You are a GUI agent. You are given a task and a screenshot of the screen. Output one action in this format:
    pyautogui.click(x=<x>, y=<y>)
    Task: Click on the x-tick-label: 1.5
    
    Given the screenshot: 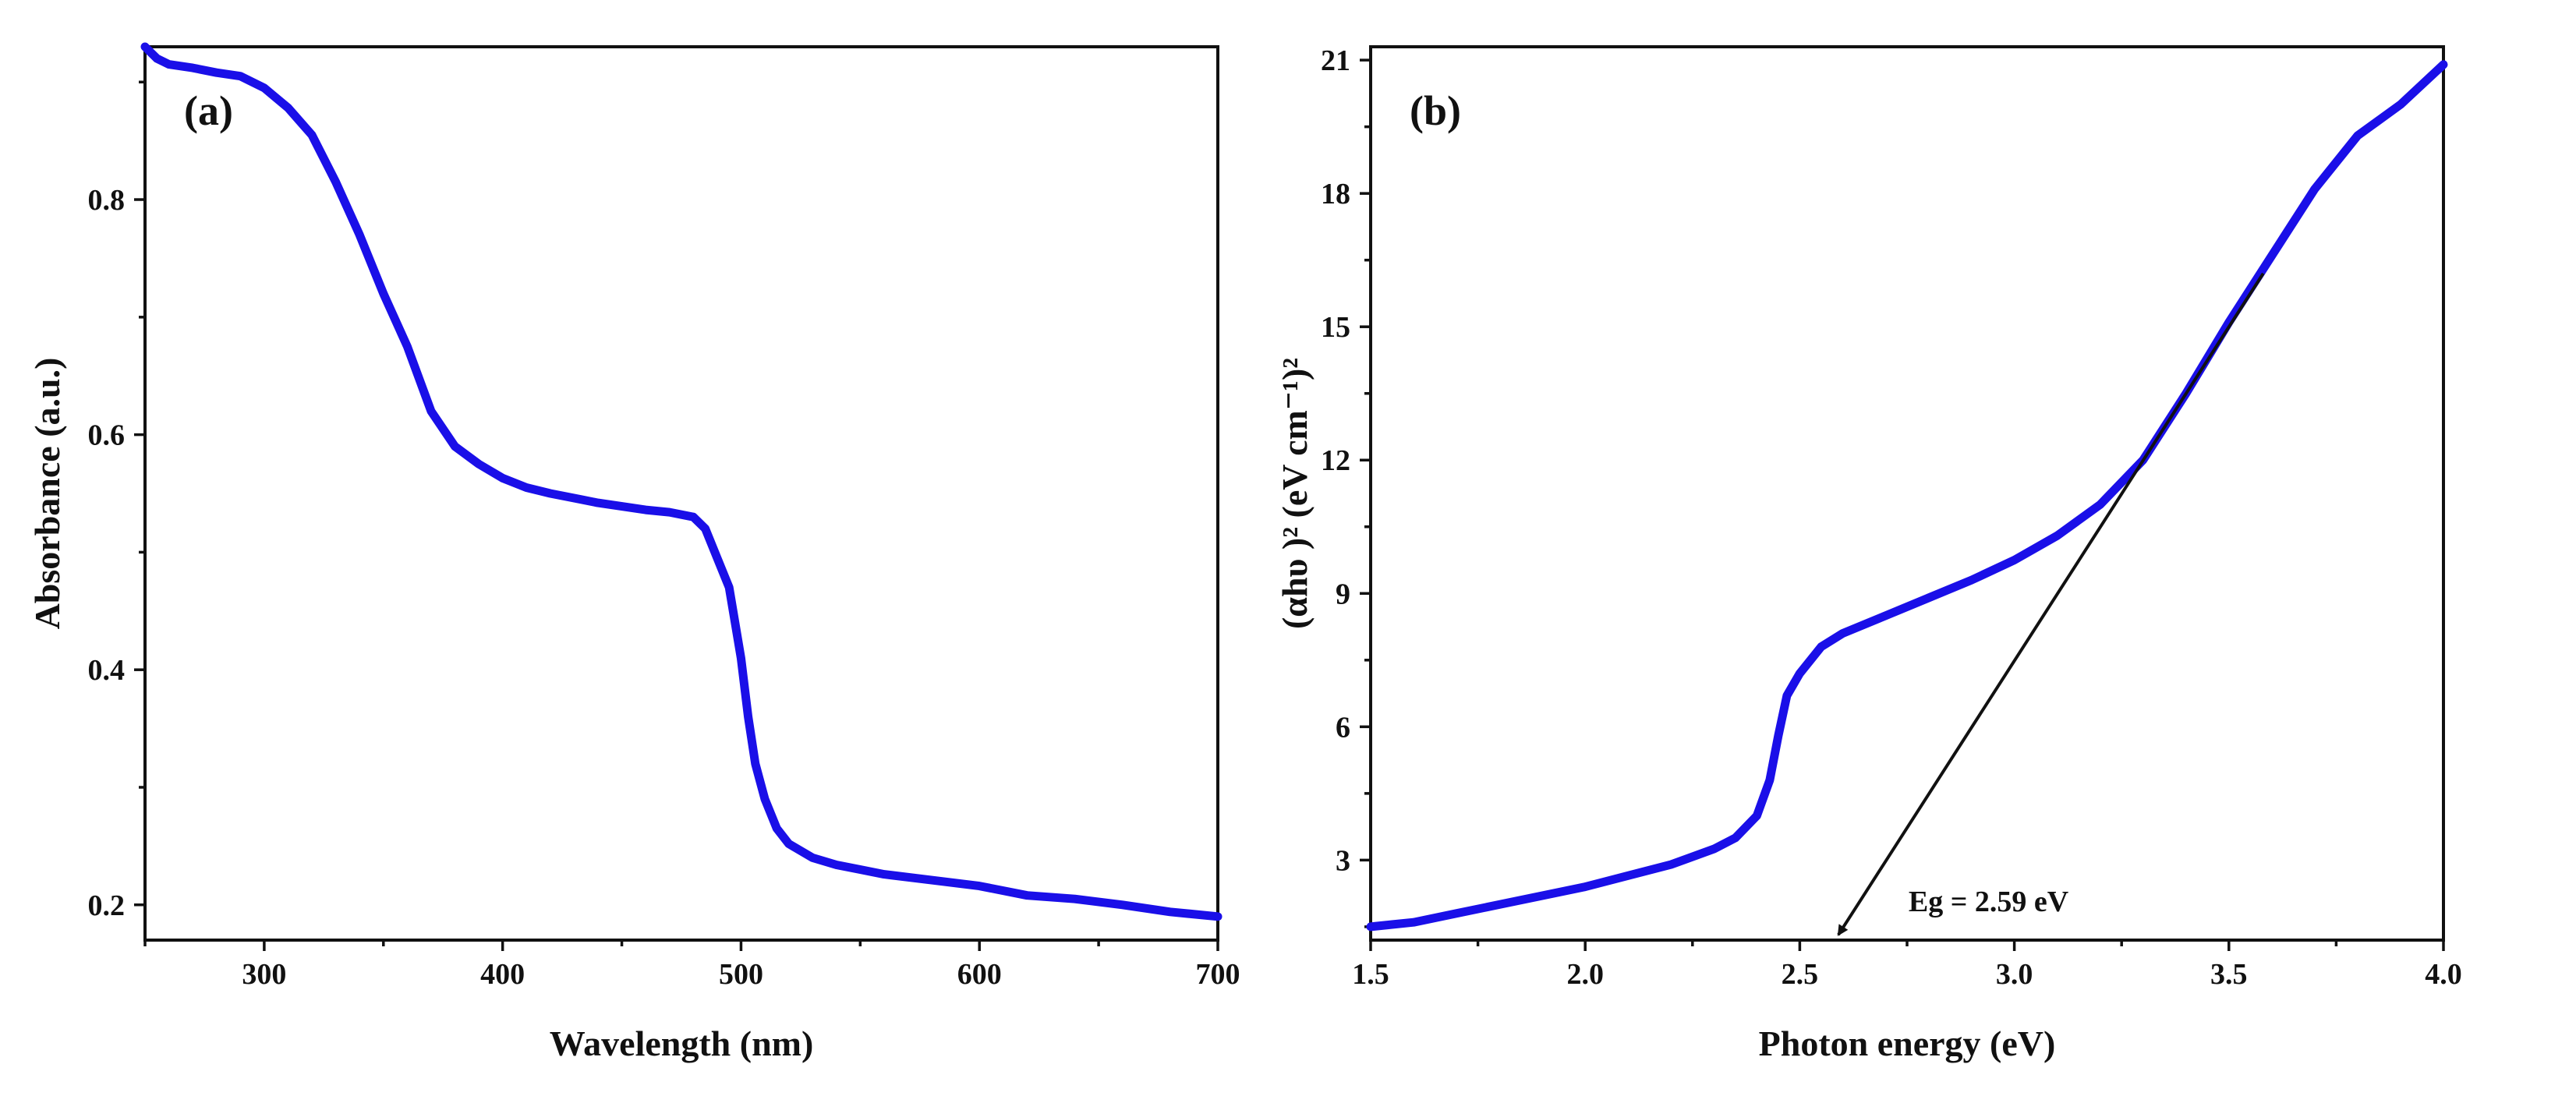 What is the action you would take?
    pyautogui.click(x=1370, y=974)
    